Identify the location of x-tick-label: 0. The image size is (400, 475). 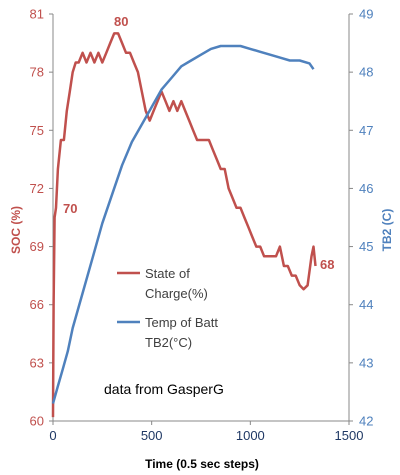
(52, 435).